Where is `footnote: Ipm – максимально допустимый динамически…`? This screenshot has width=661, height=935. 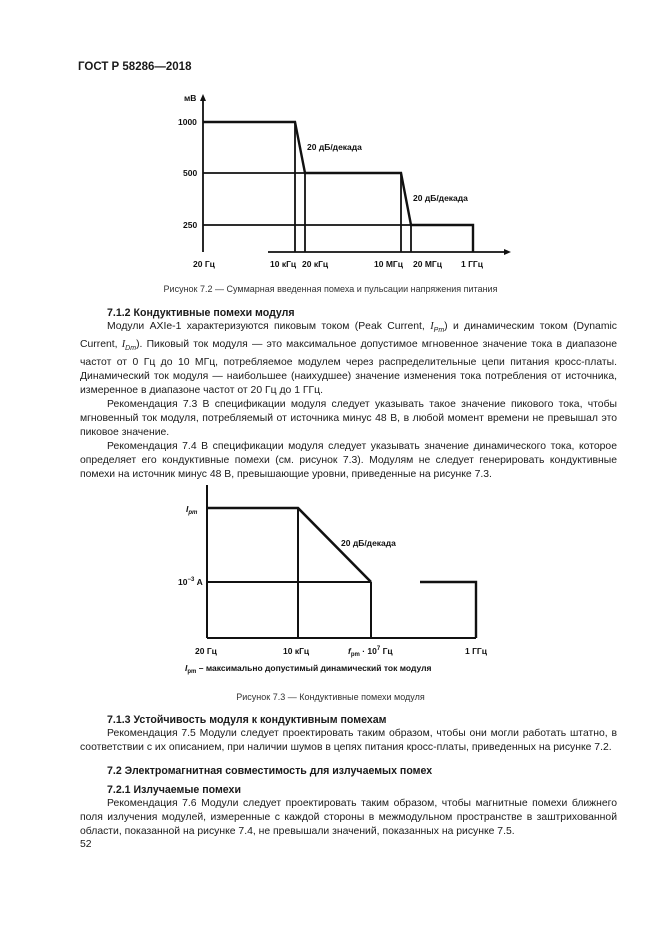
footnote: Ipm – максимально допустимый динамически… is located at coordinates (308, 669).